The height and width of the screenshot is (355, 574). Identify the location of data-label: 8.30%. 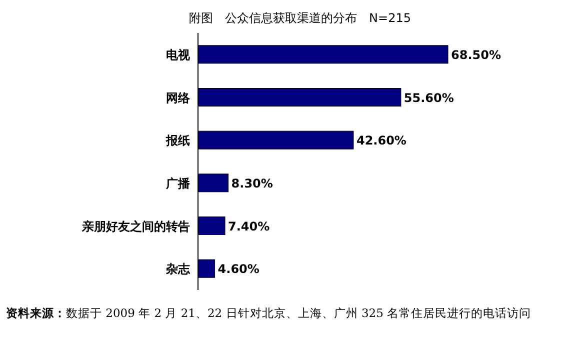
(252, 183).